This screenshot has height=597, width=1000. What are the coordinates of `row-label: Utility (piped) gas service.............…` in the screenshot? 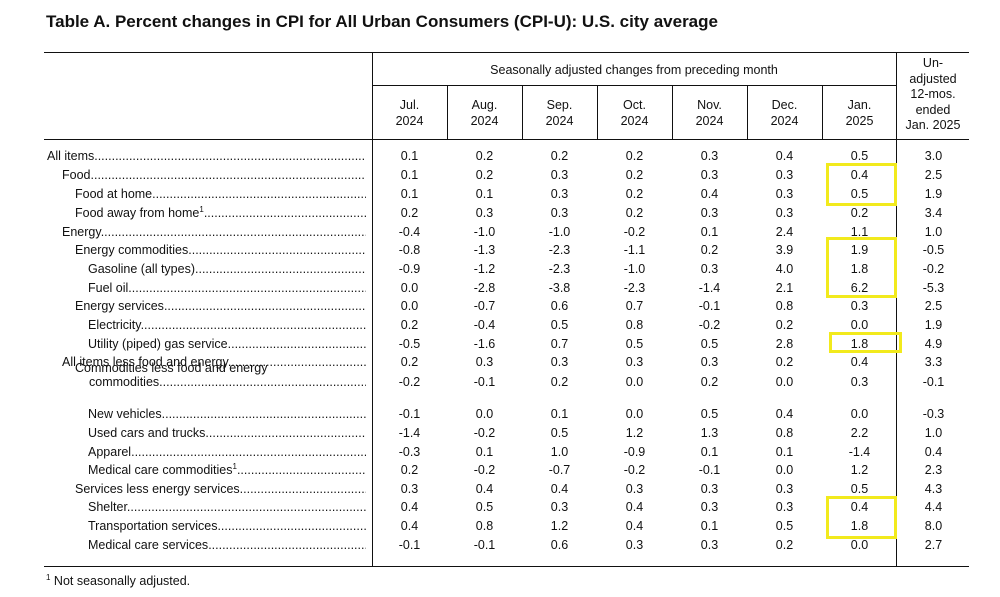 It's located at (227, 344).